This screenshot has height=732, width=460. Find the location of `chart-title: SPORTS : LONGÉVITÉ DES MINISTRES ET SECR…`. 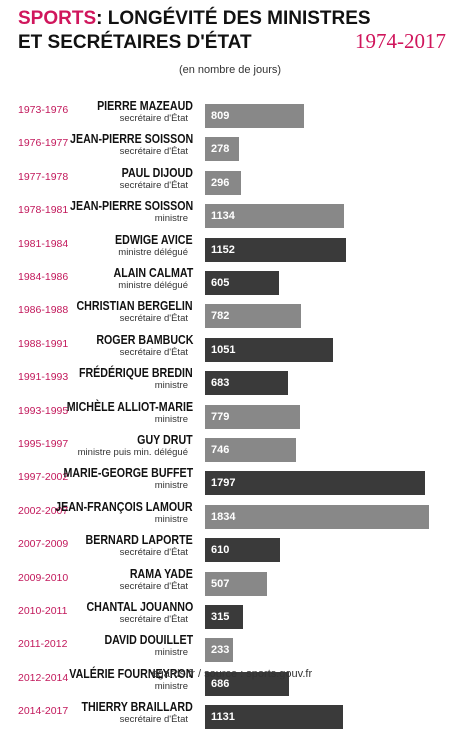

chart-title: SPORTS : LONGÉVITÉ DES MINISTRES ET SECR… is located at coordinates (232, 31).